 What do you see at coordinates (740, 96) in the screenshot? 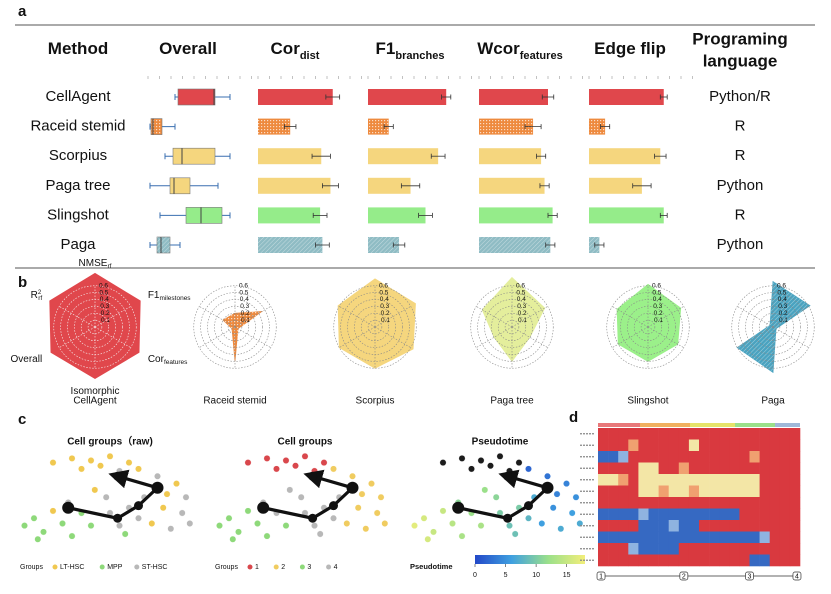
I see `language: Python/R` at bounding box center [740, 96].